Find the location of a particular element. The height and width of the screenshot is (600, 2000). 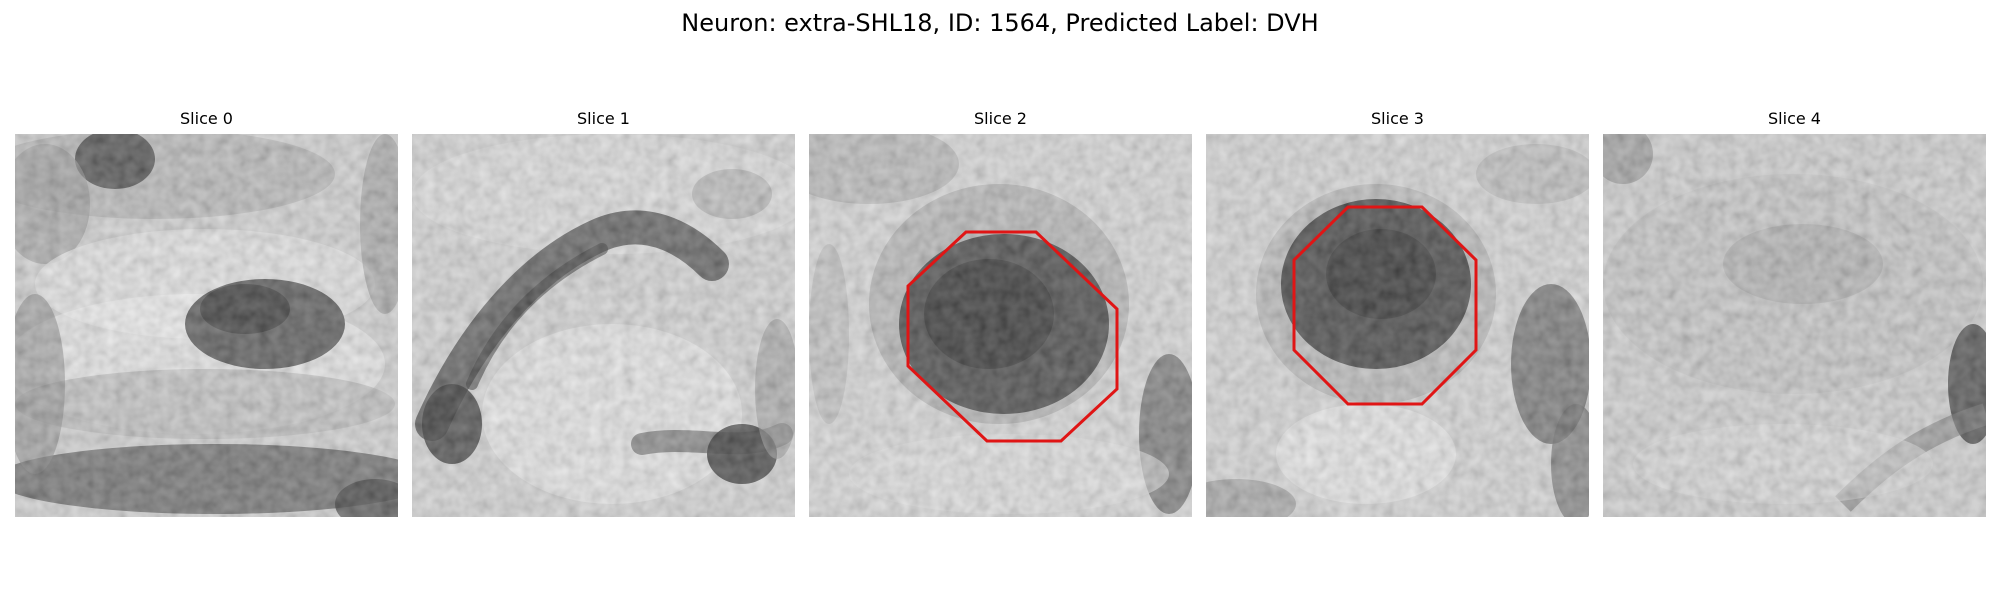

slice-title-0: Slice 0 is located at coordinates (206, 118).